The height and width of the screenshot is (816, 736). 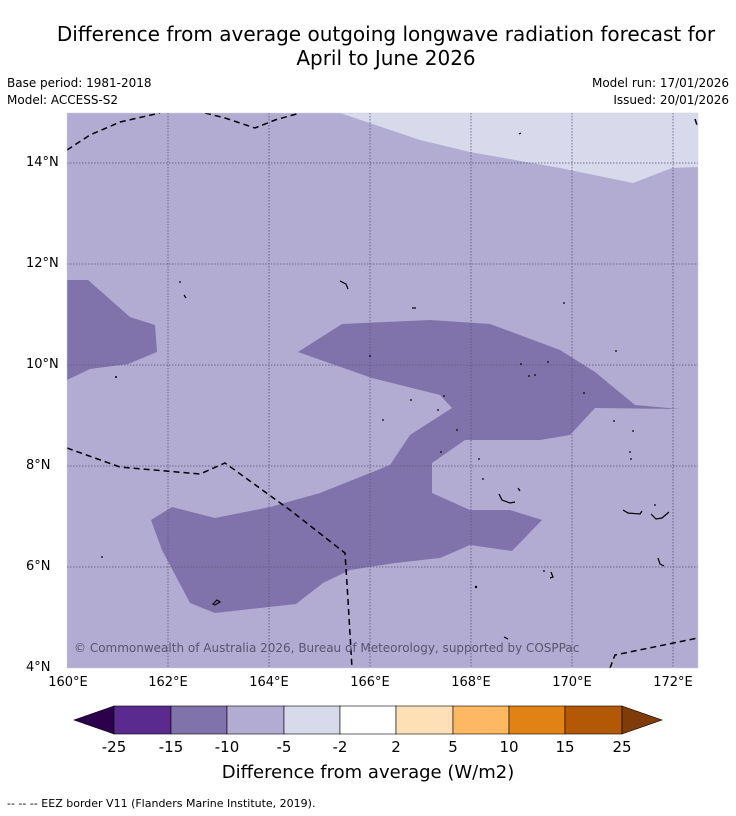 I want to click on issued-date: Issued: 20/01/2026, so click(x=671, y=100).